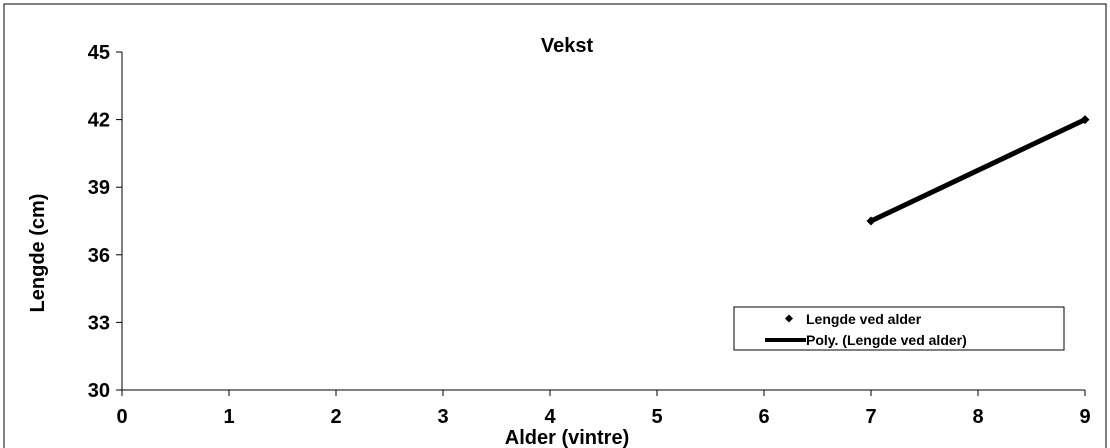 The image size is (1110, 448). What do you see at coordinates (1084, 417) in the screenshot?
I see `x-tick-label: 9` at bounding box center [1084, 417].